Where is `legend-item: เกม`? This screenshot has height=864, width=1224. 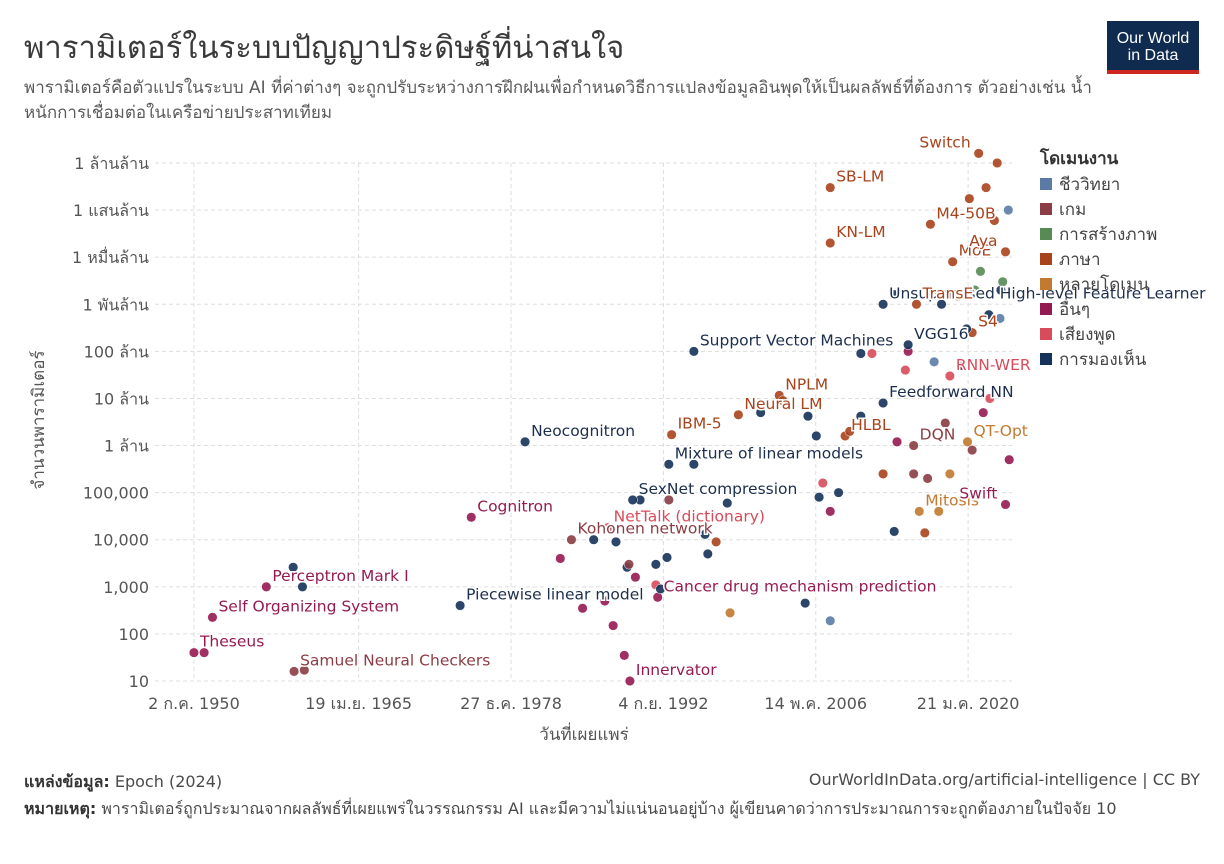 legend-item: เกม is located at coordinates (1072, 210).